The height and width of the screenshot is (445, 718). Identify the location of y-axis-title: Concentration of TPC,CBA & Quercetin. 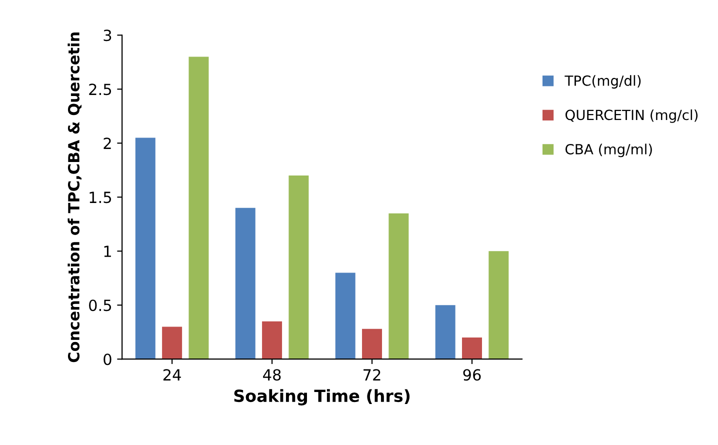
(75, 197).